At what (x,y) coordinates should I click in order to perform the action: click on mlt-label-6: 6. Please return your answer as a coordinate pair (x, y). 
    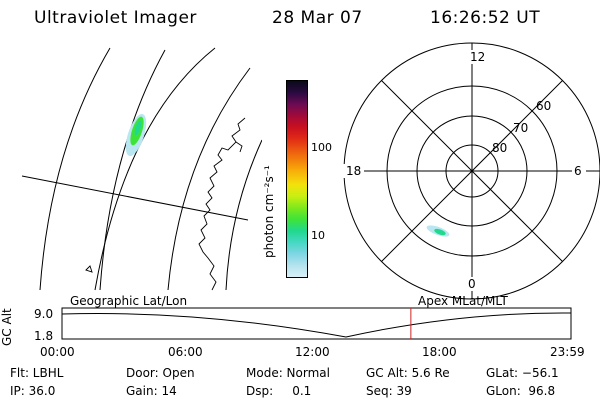
    Looking at the image, I should click on (578, 171).